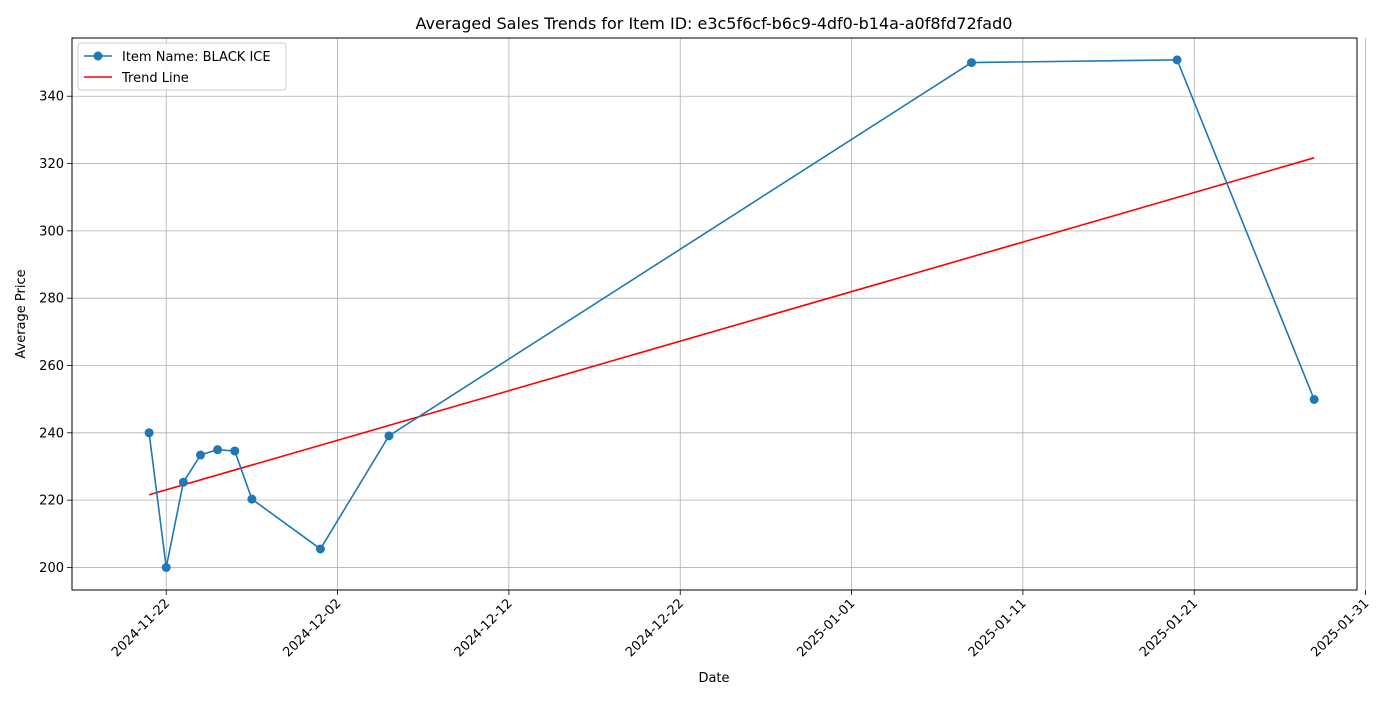 This screenshot has height=704, width=1400. What do you see at coordinates (51, 231) in the screenshot?
I see `y-tick-label: 300` at bounding box center [51, 231].